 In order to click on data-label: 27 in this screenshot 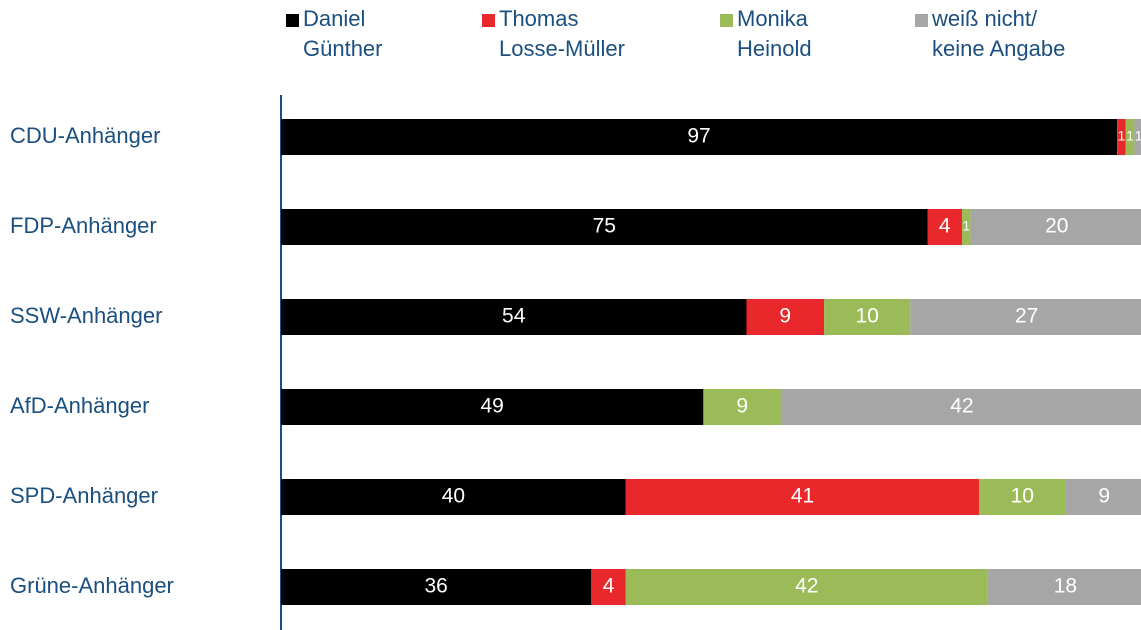, I will do `click(1026, 316)`.